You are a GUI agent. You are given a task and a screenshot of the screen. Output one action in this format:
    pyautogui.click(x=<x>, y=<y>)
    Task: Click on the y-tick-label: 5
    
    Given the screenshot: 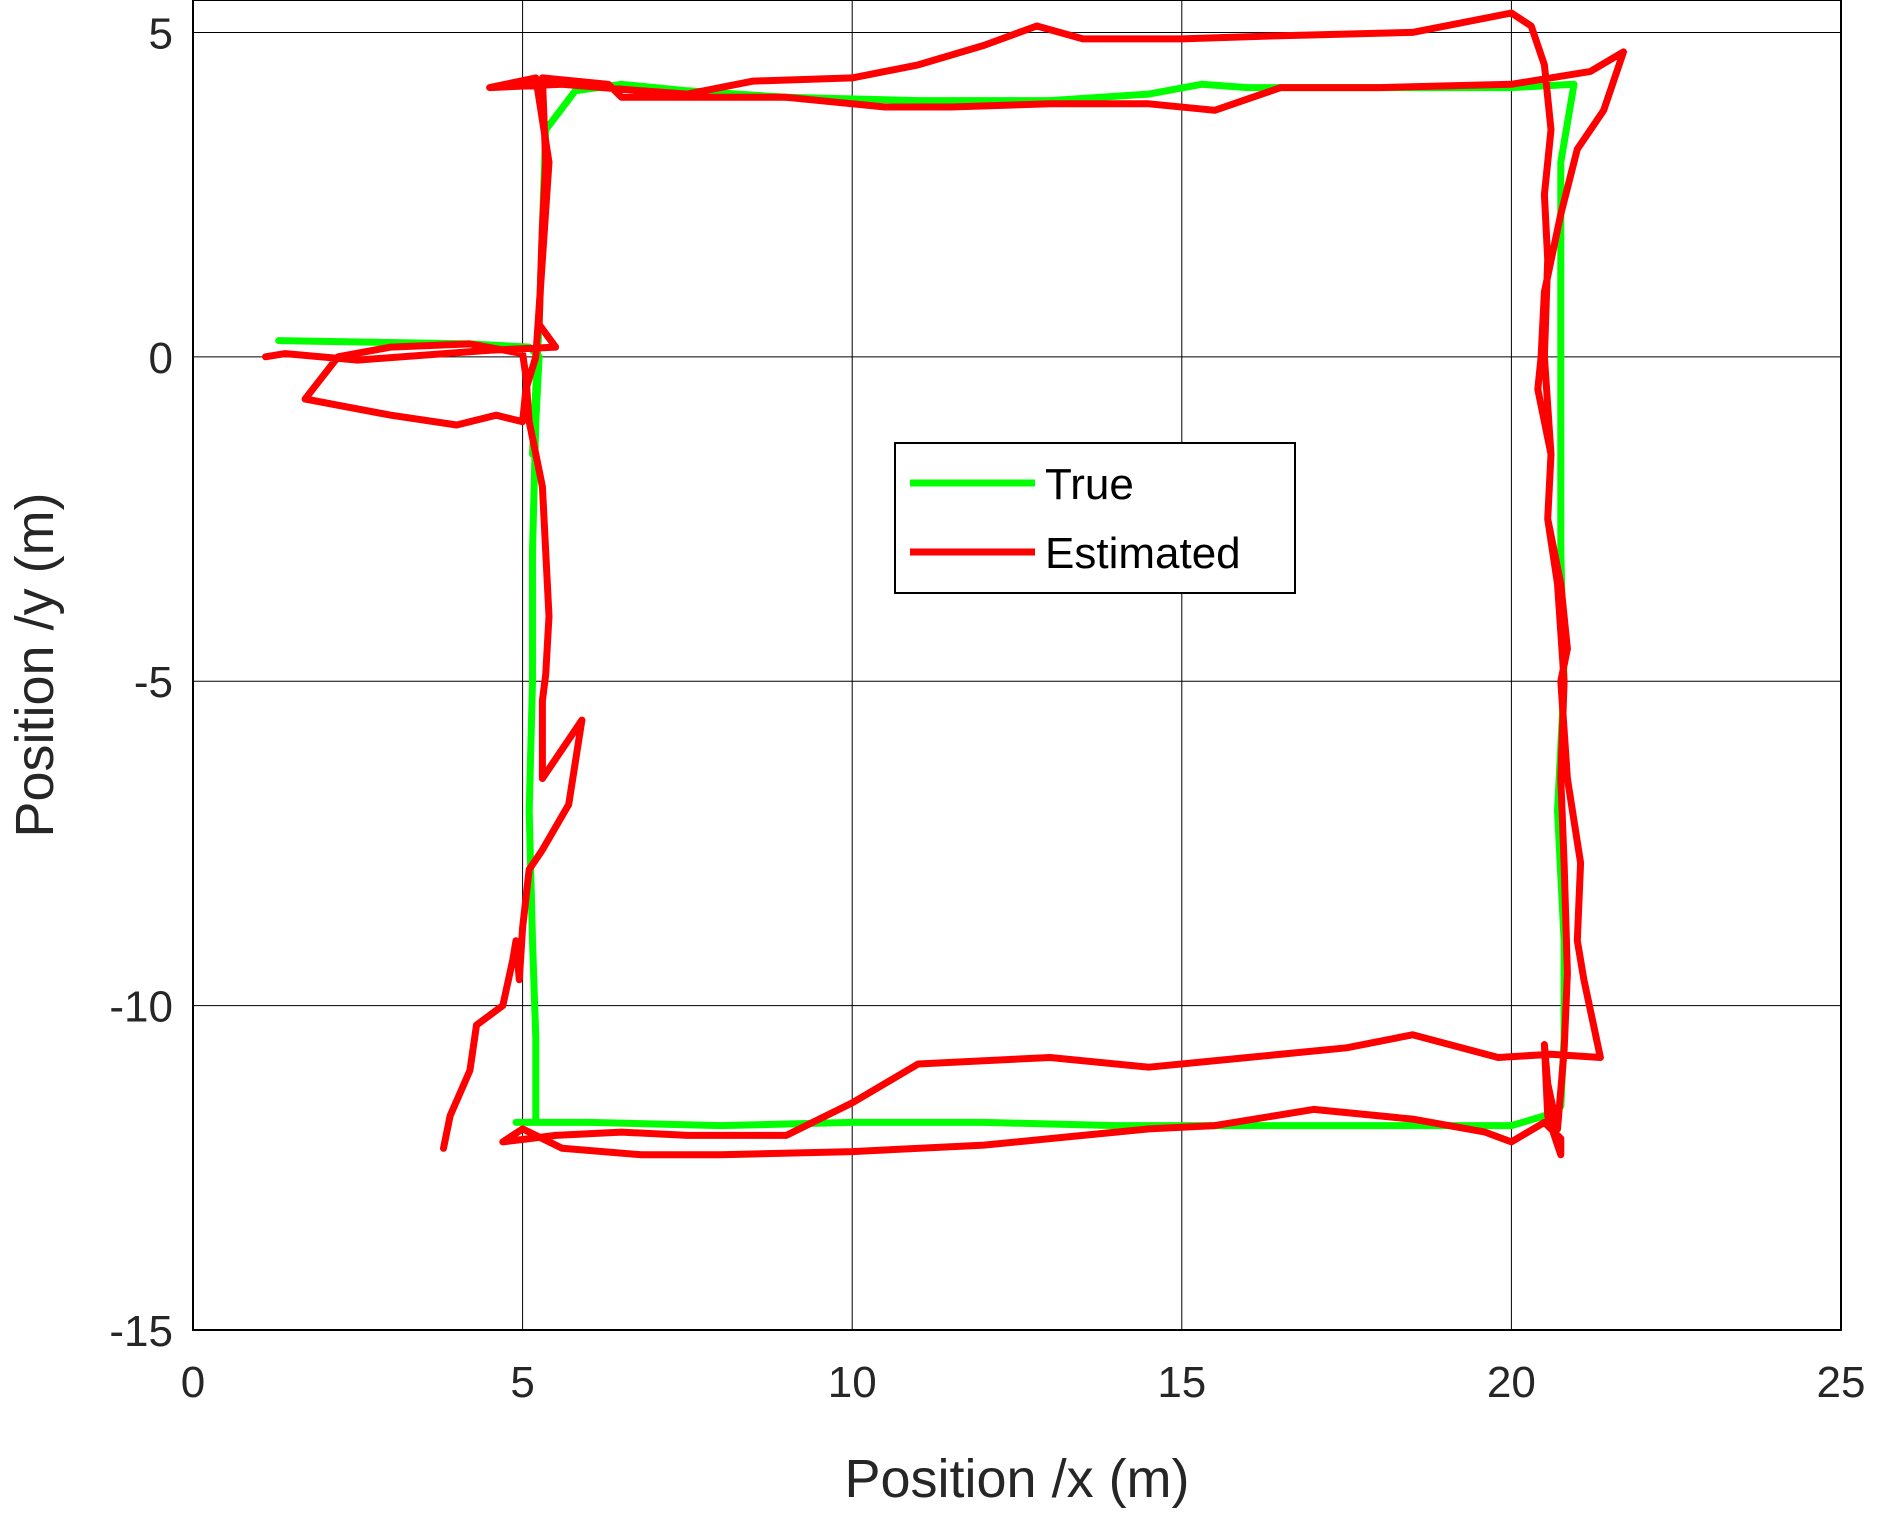 What is the action you would take?
    pyautogui.click(x=161, y=33)
    